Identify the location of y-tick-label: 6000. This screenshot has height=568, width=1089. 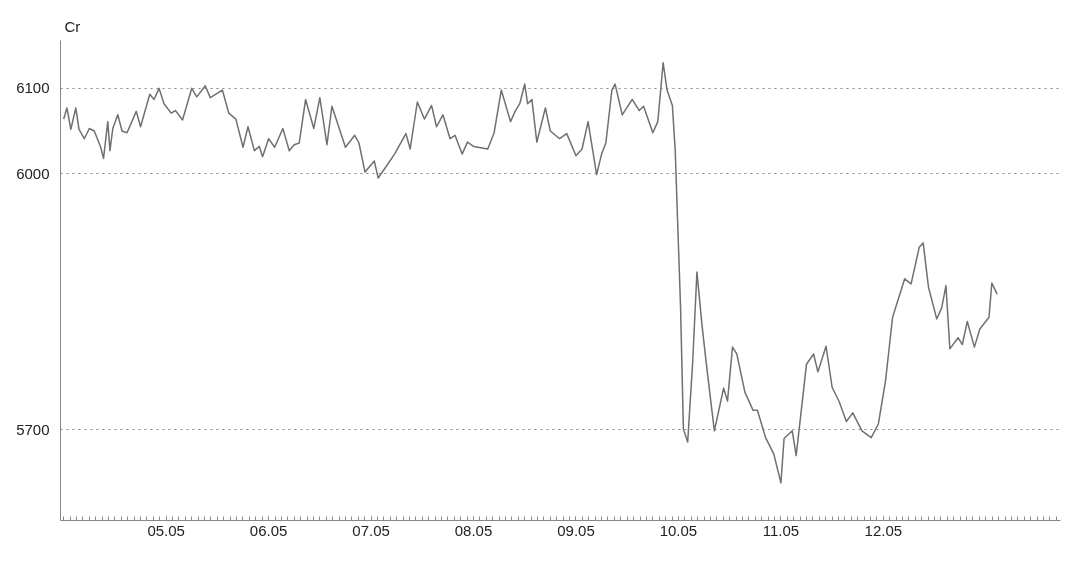
(33, 173).